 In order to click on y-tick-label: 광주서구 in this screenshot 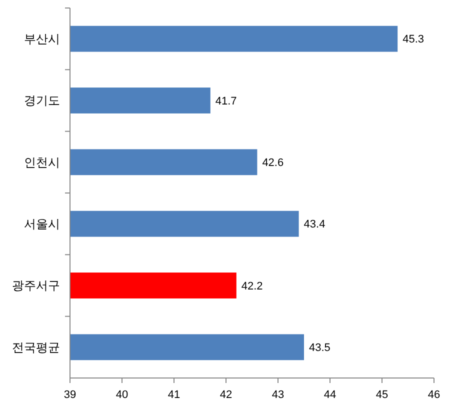, I will do `click(36, 285)`.